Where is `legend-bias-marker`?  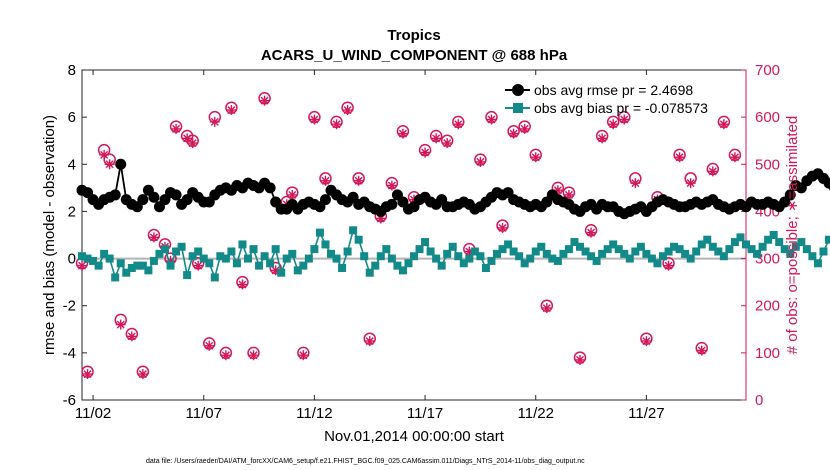
legend-bias-marker is located at coordinates (518, 108).